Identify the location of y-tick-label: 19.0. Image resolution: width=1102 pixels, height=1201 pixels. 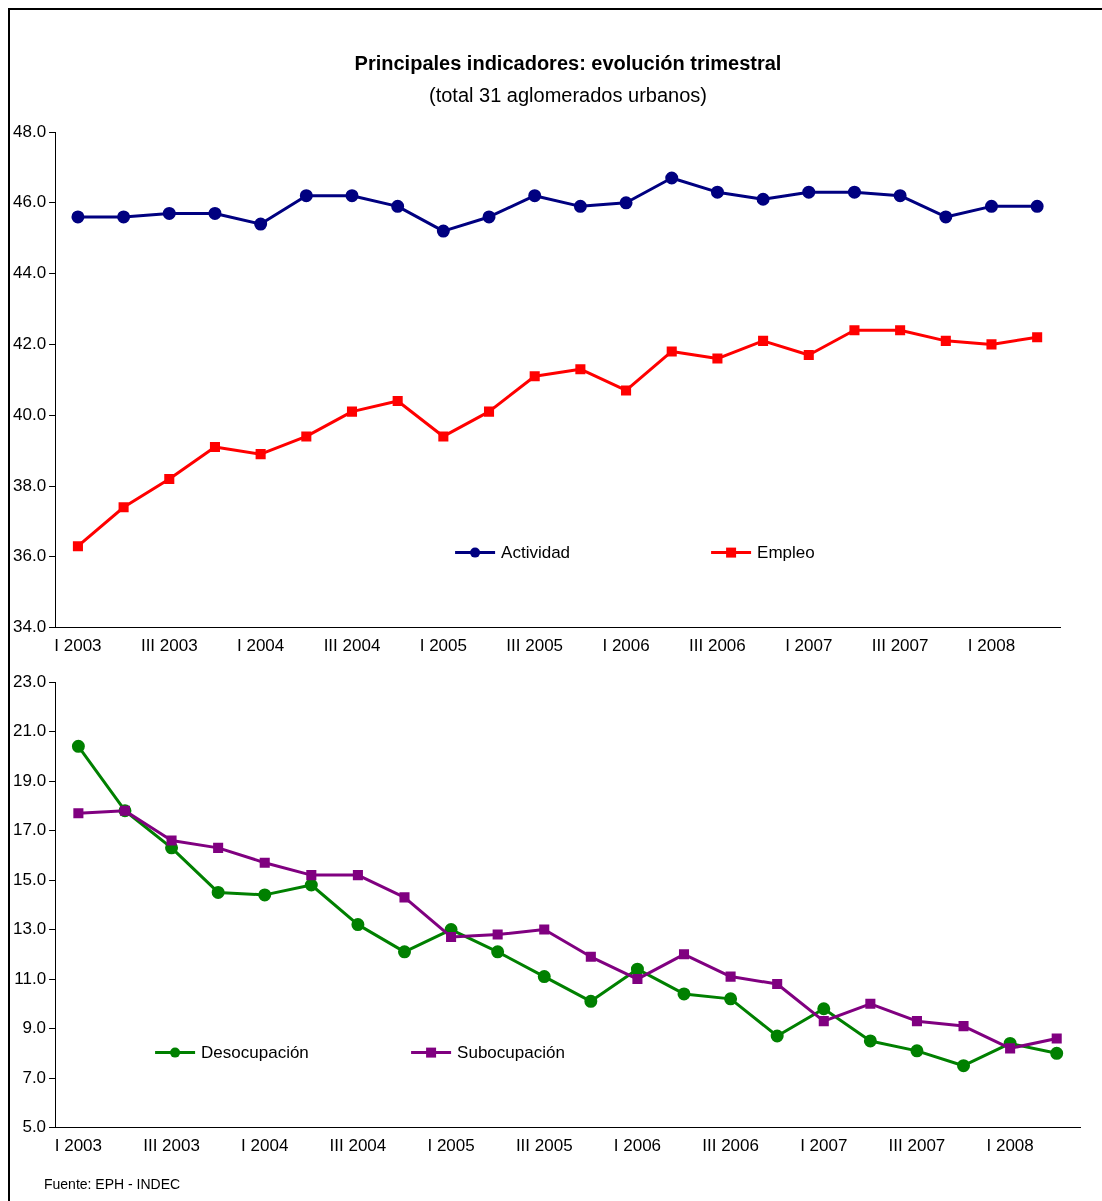
(29, 780).